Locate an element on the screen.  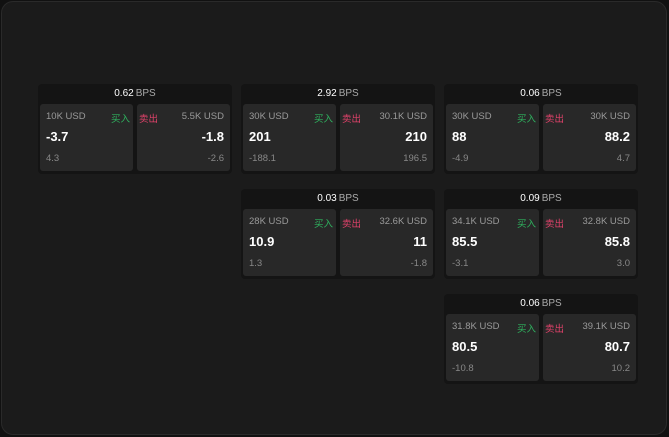
spread-header: 2.92 BPS is located at coordinates (338, 94).